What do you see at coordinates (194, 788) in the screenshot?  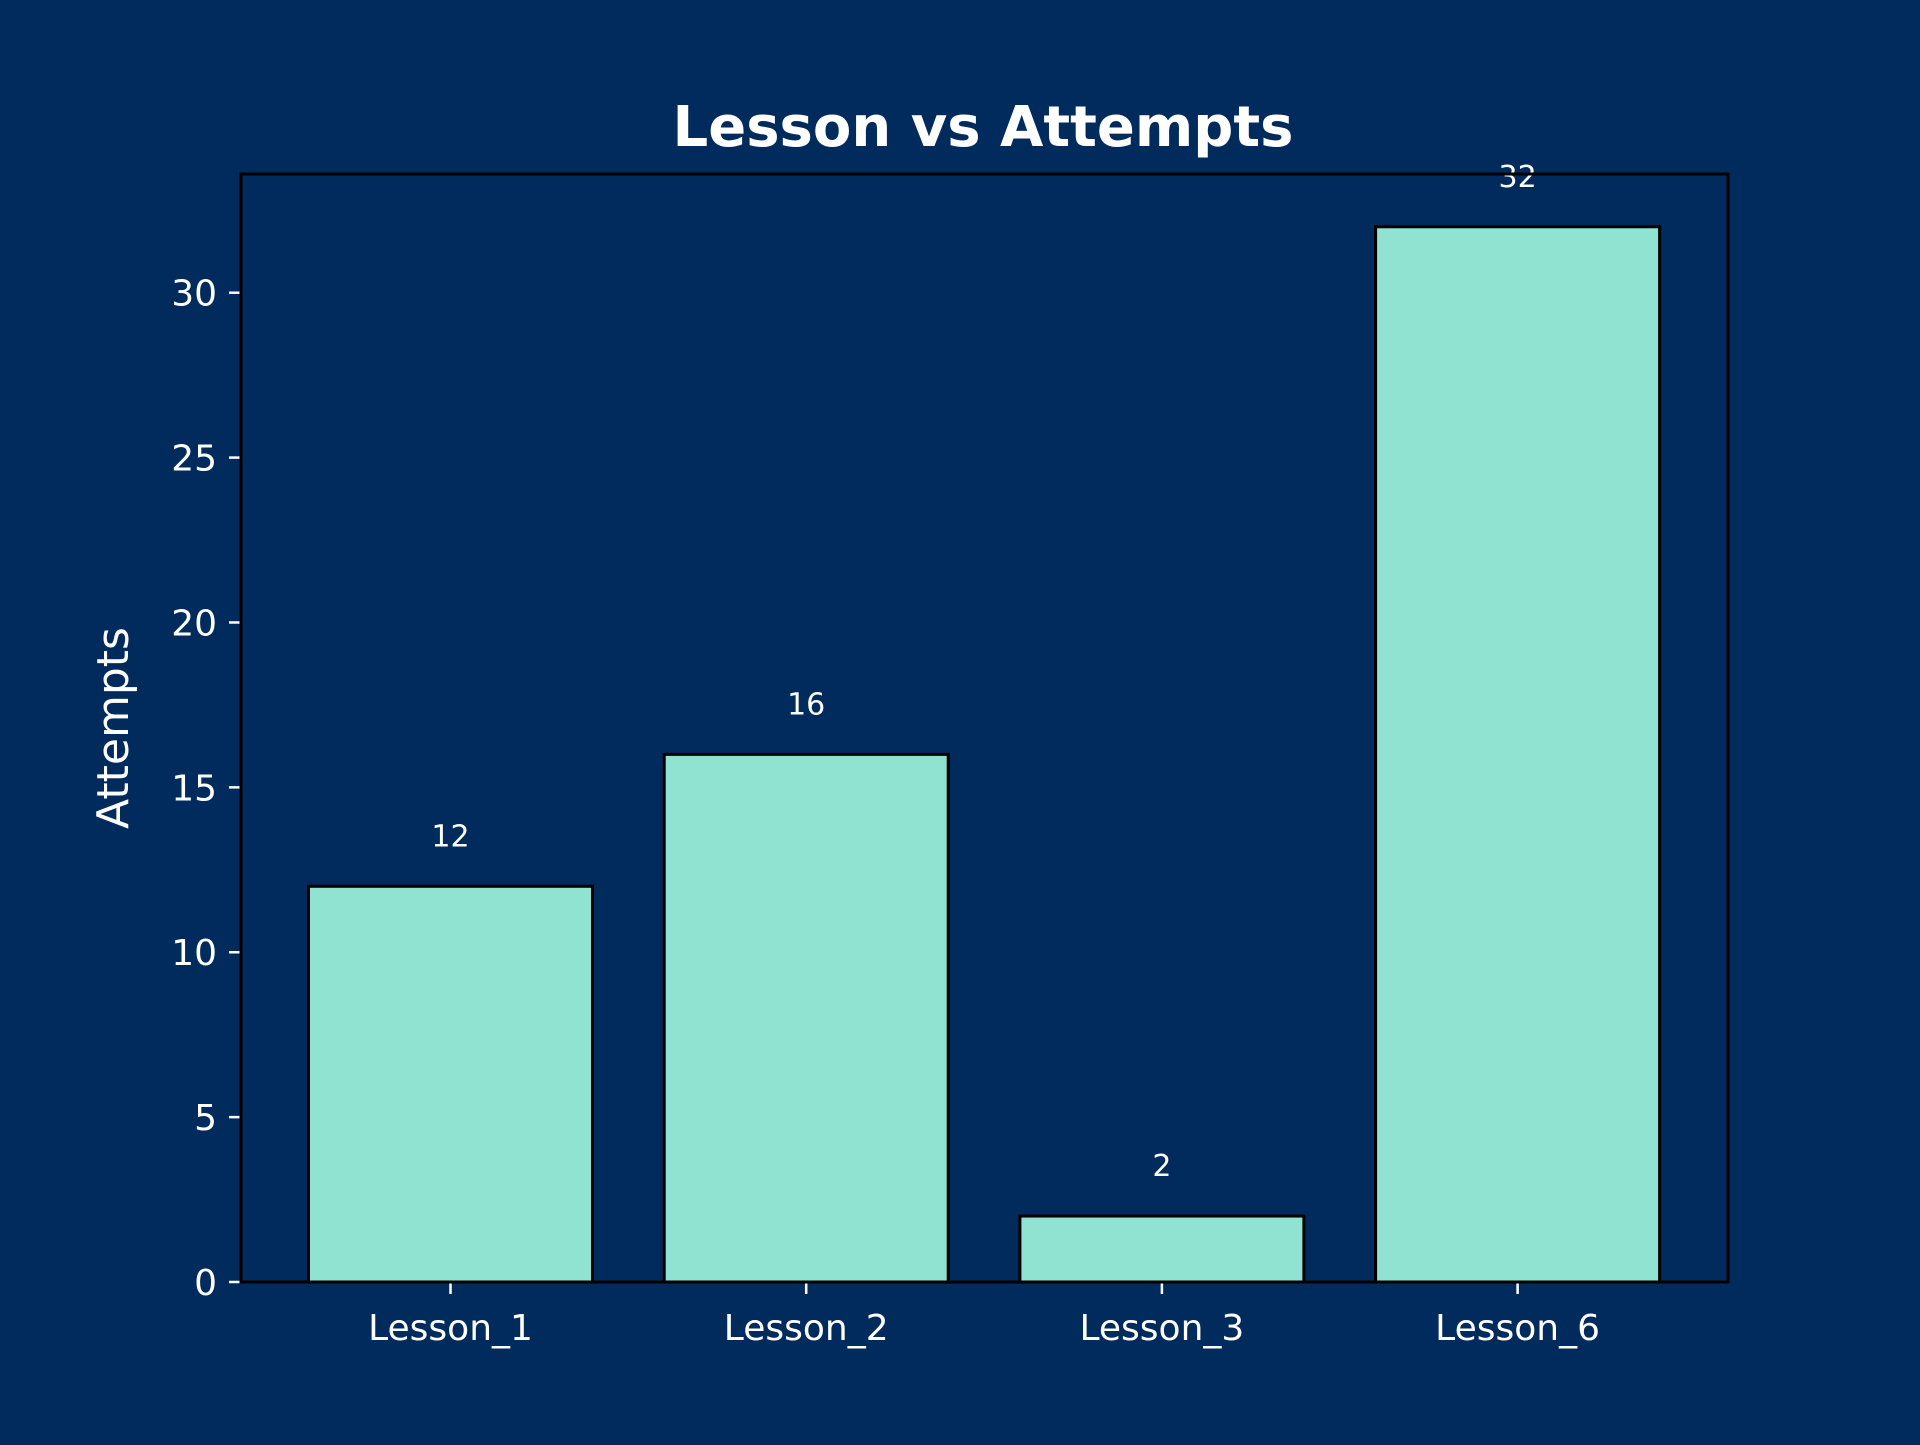 I see `y-tick-label: 15` at bounding box center [194, 788].